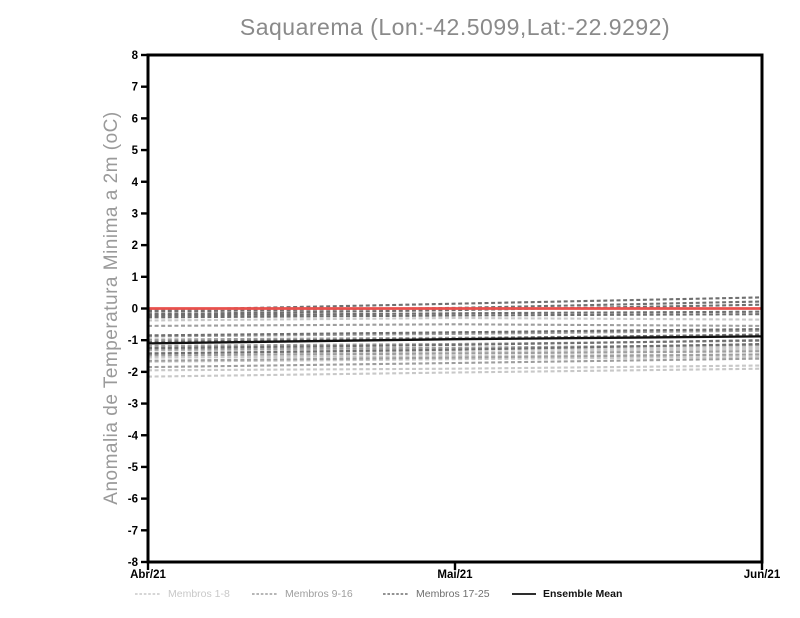 The image size is (800, 618). I want to click on y-tick-label: -1, so click(133, 341).